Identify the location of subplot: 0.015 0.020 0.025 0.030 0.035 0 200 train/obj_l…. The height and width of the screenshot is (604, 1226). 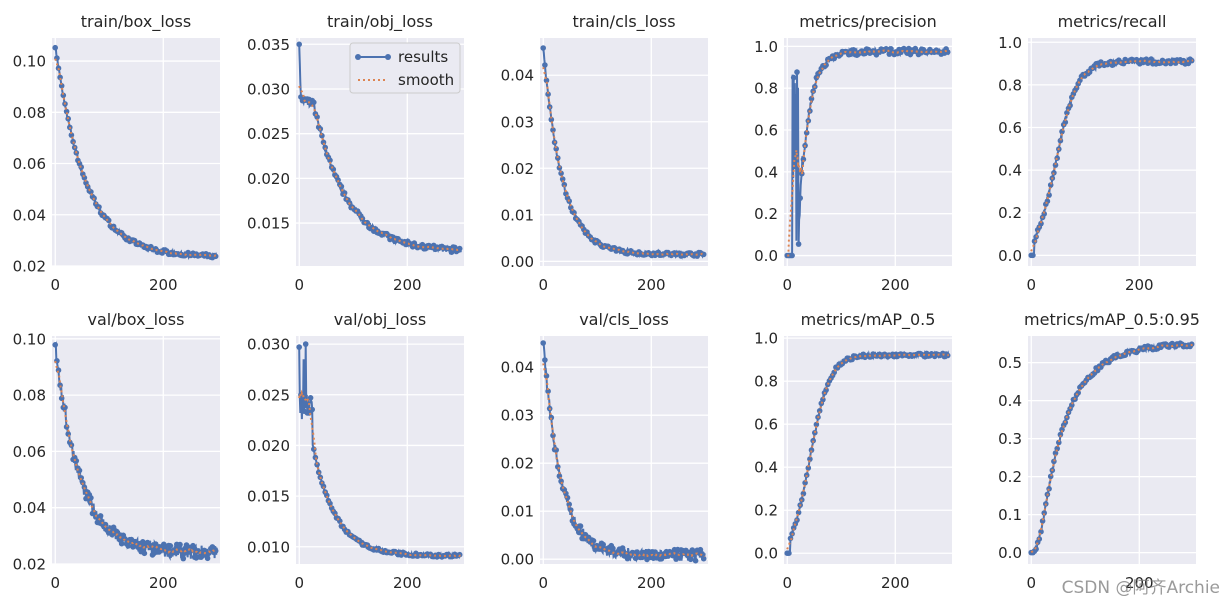
(355, 153).